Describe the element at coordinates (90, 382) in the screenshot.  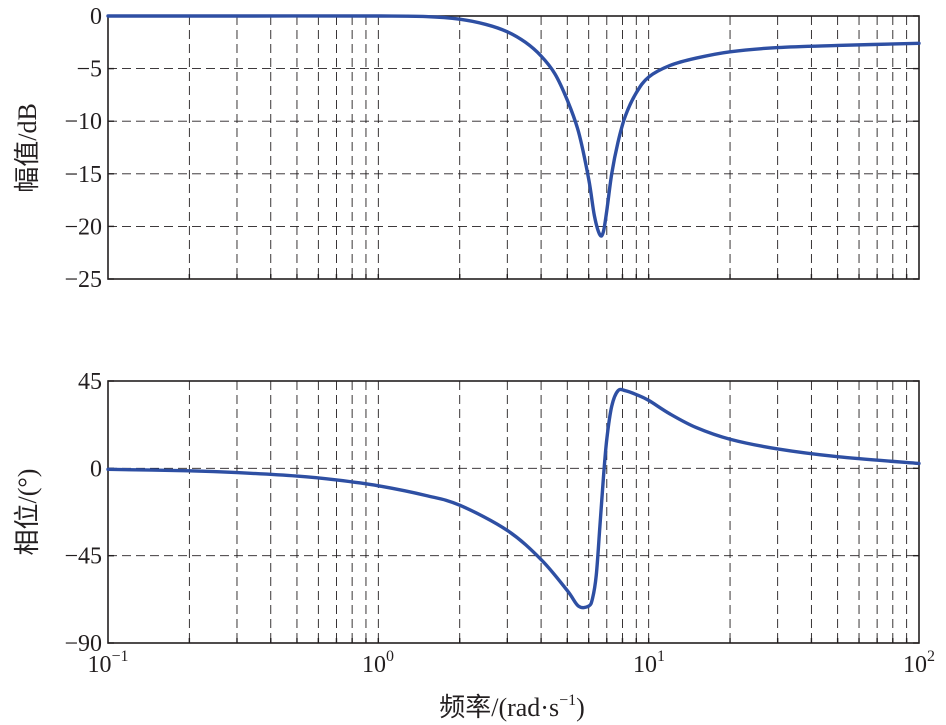
I see `phase-y-tick-label: 45` at that location.